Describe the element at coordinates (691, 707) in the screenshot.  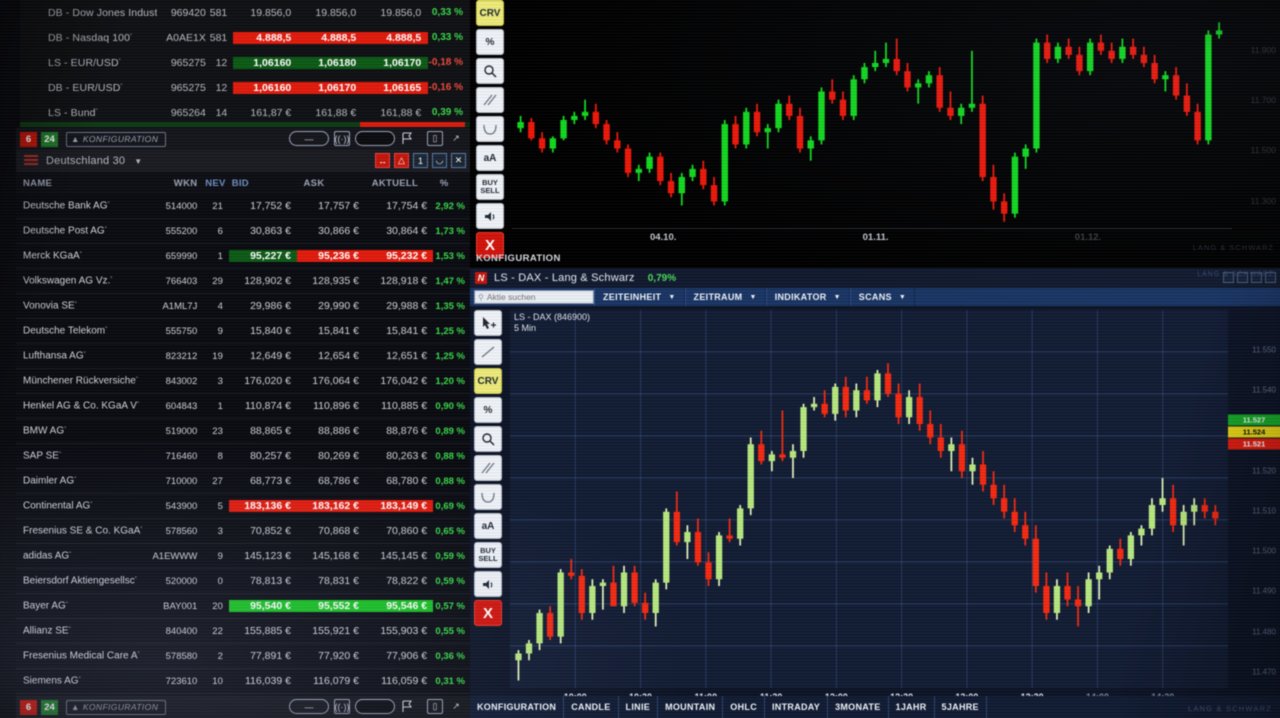
I see `bottom-menu-mountain: MOUNTAIN` at that location.